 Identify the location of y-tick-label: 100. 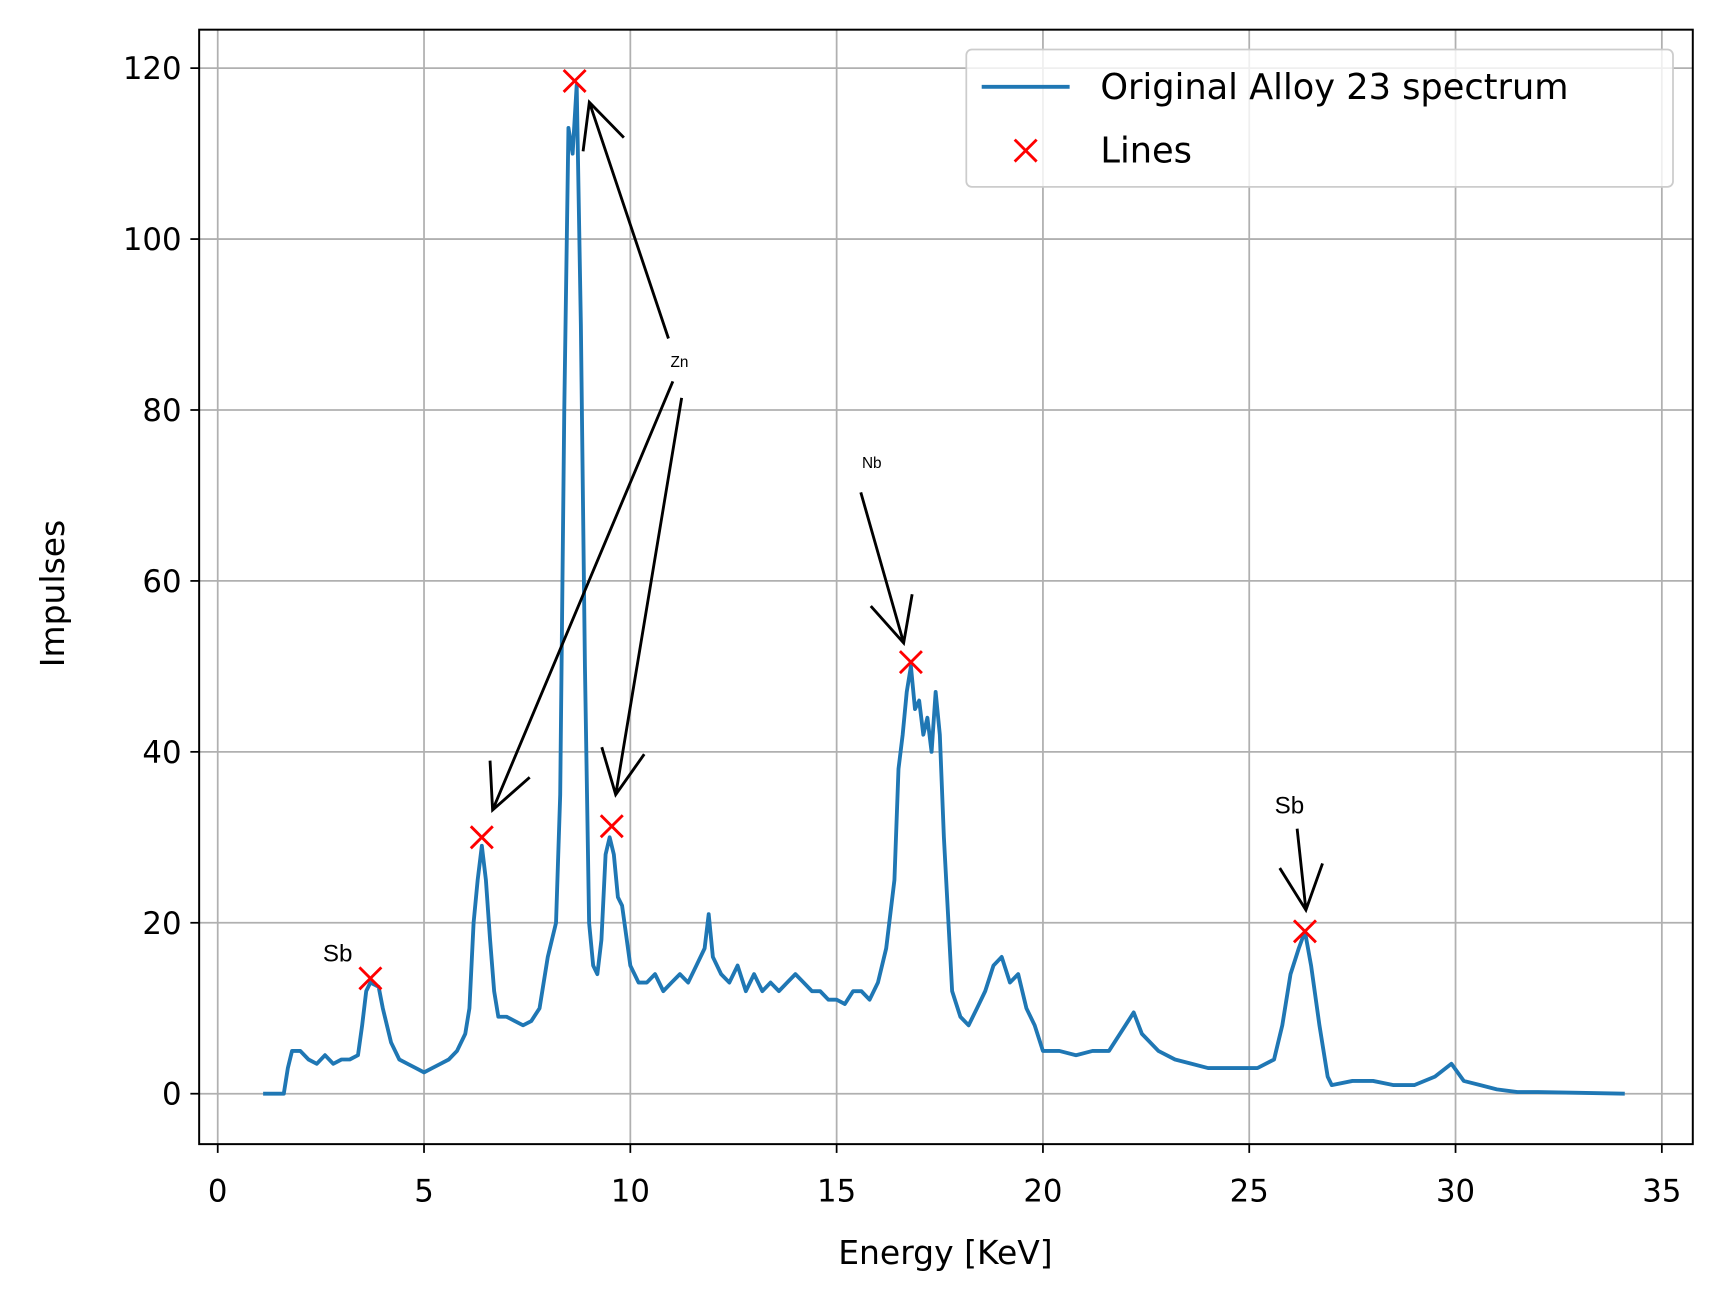
(152, 240).